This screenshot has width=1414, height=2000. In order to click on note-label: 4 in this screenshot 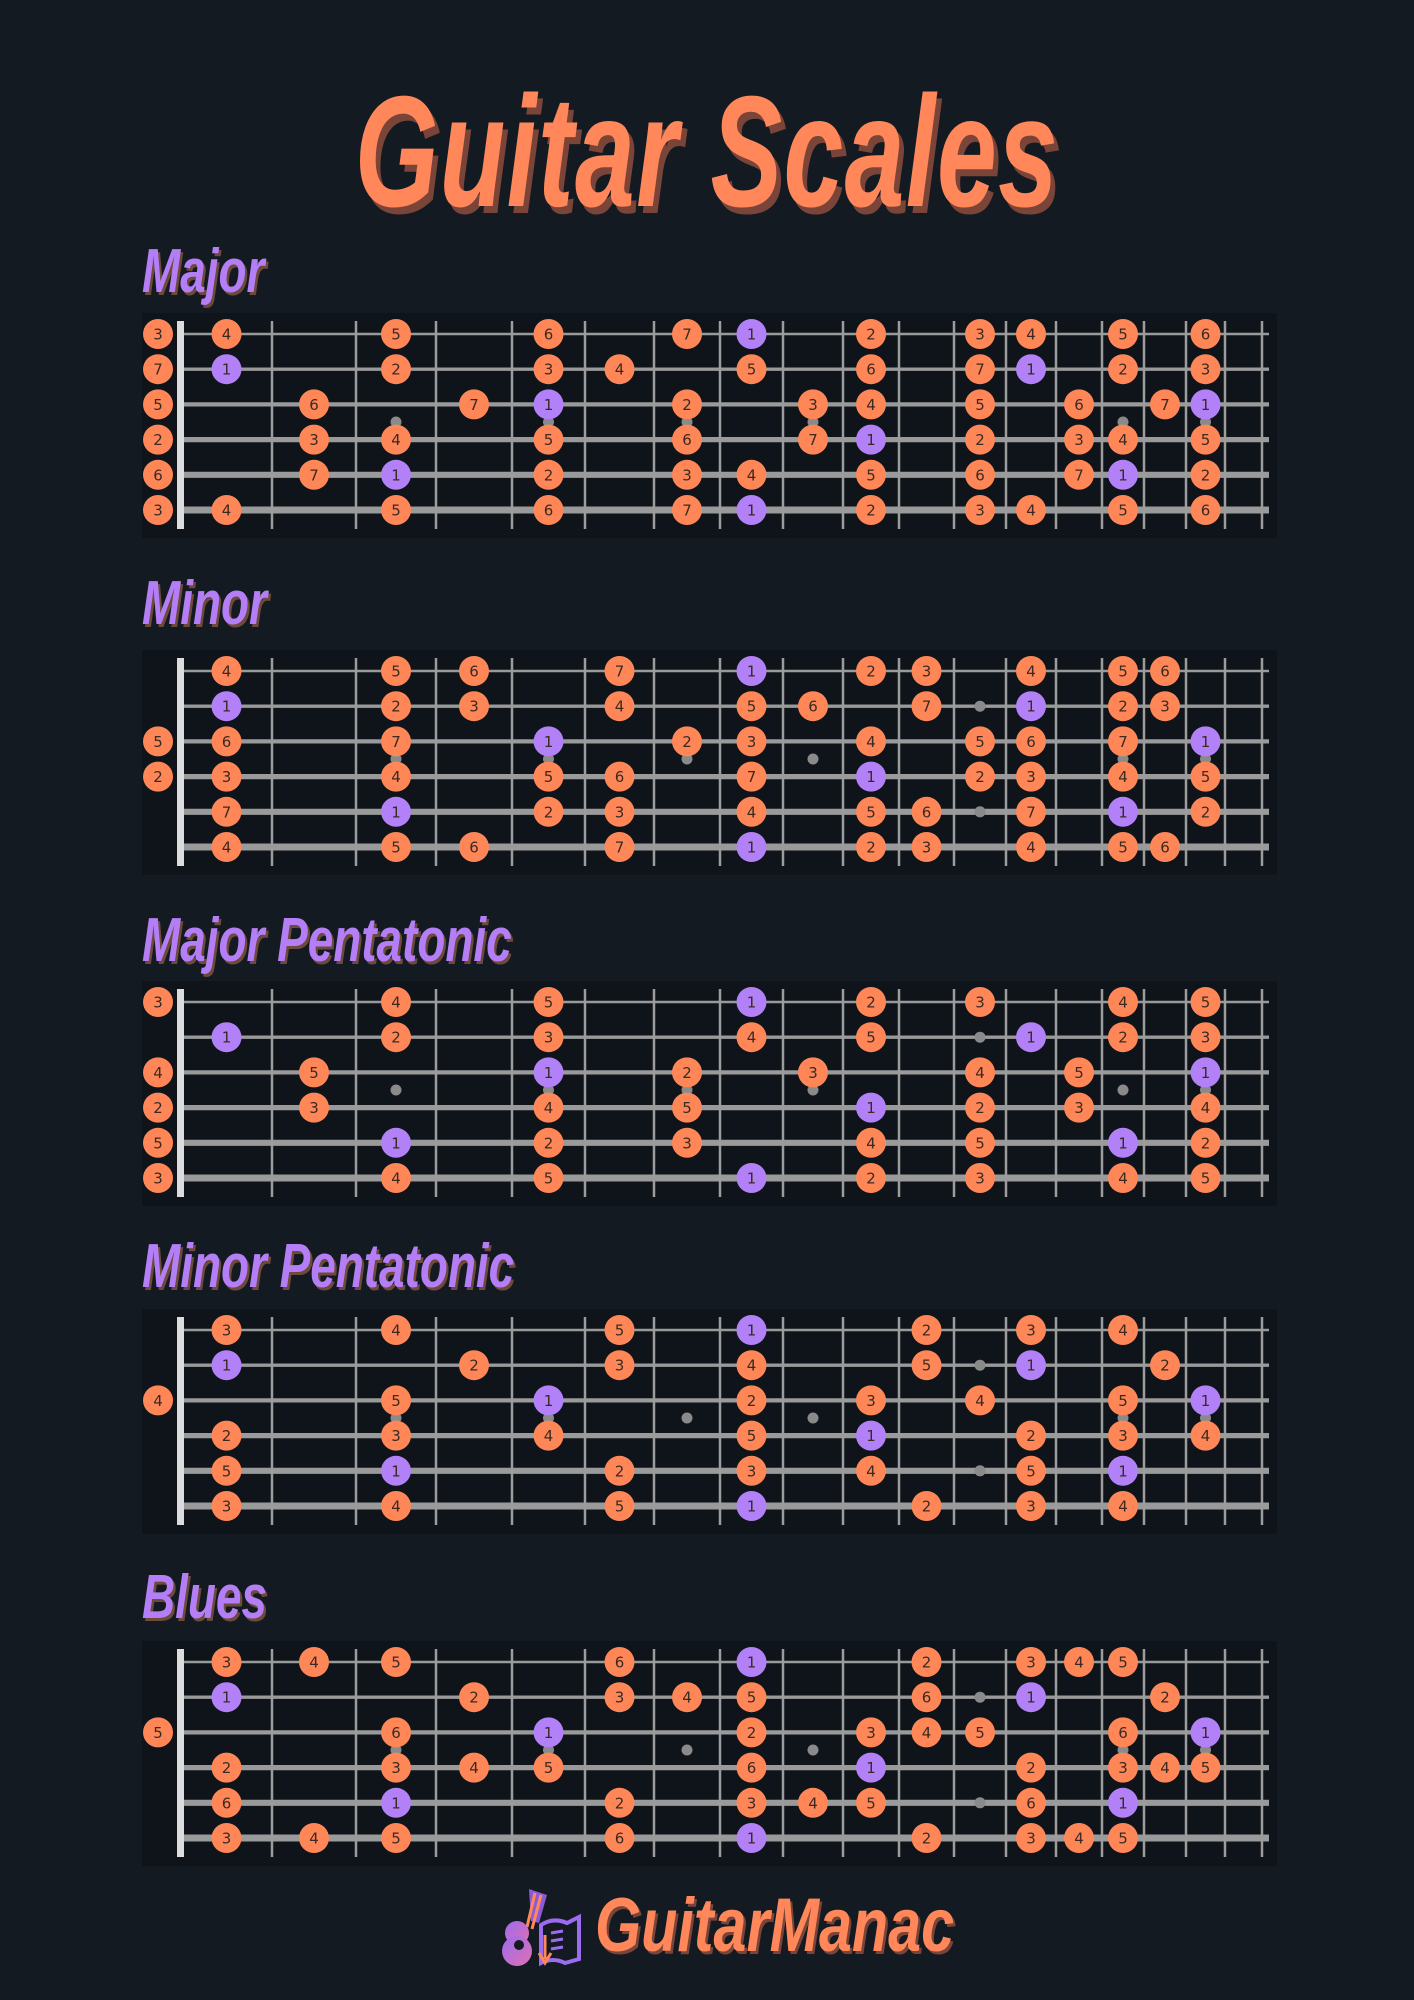, I will do `click(396, 777)`.